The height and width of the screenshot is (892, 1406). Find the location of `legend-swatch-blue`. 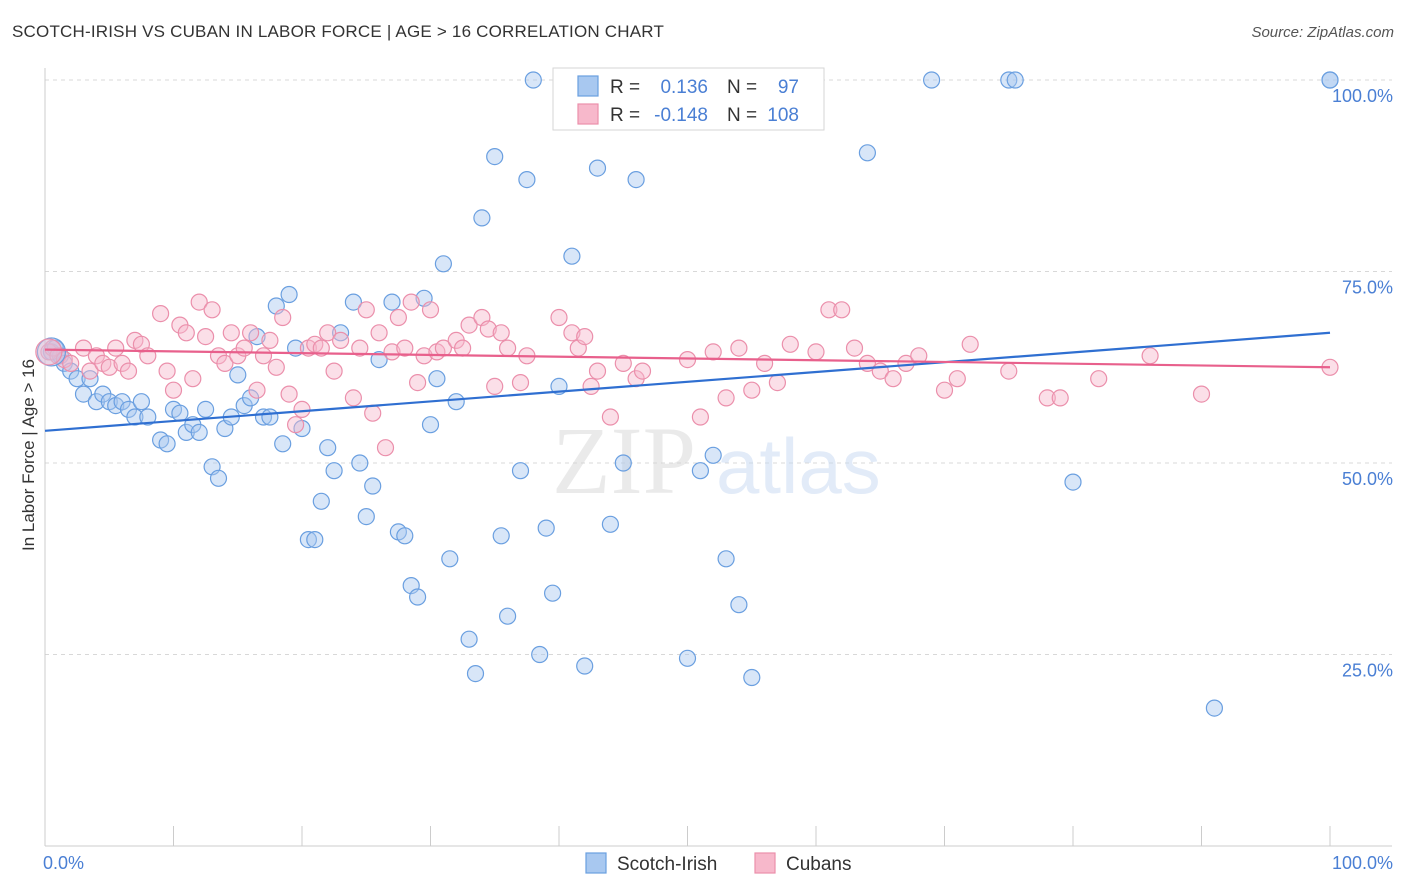

legend-swatch-blue is located at coordinates (588, 86).